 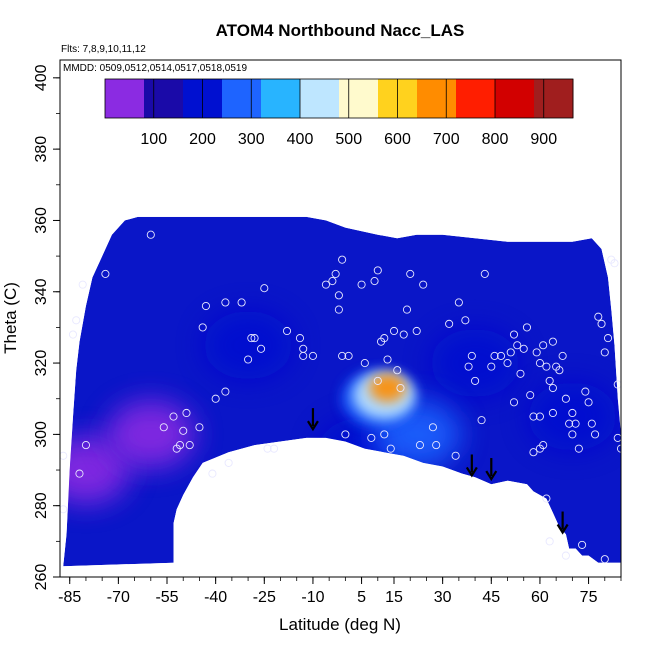 What do you see at coordinates (215, 597) in the screenshot?
I see `x-tick-label: -40` at bounding box center [215, 597].